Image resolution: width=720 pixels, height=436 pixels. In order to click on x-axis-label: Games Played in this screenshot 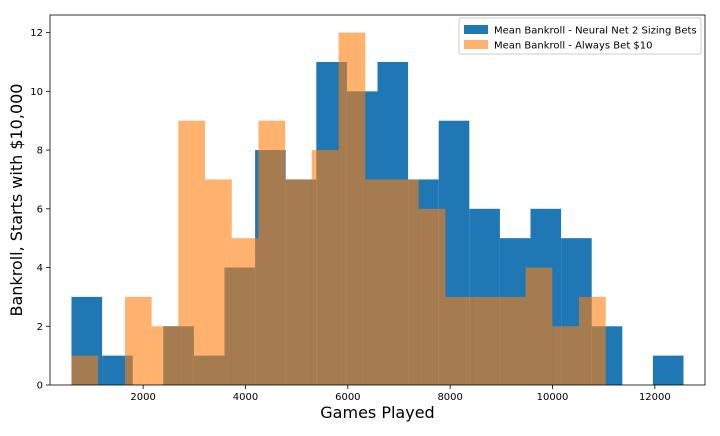, I will do `click(377, 412)`.